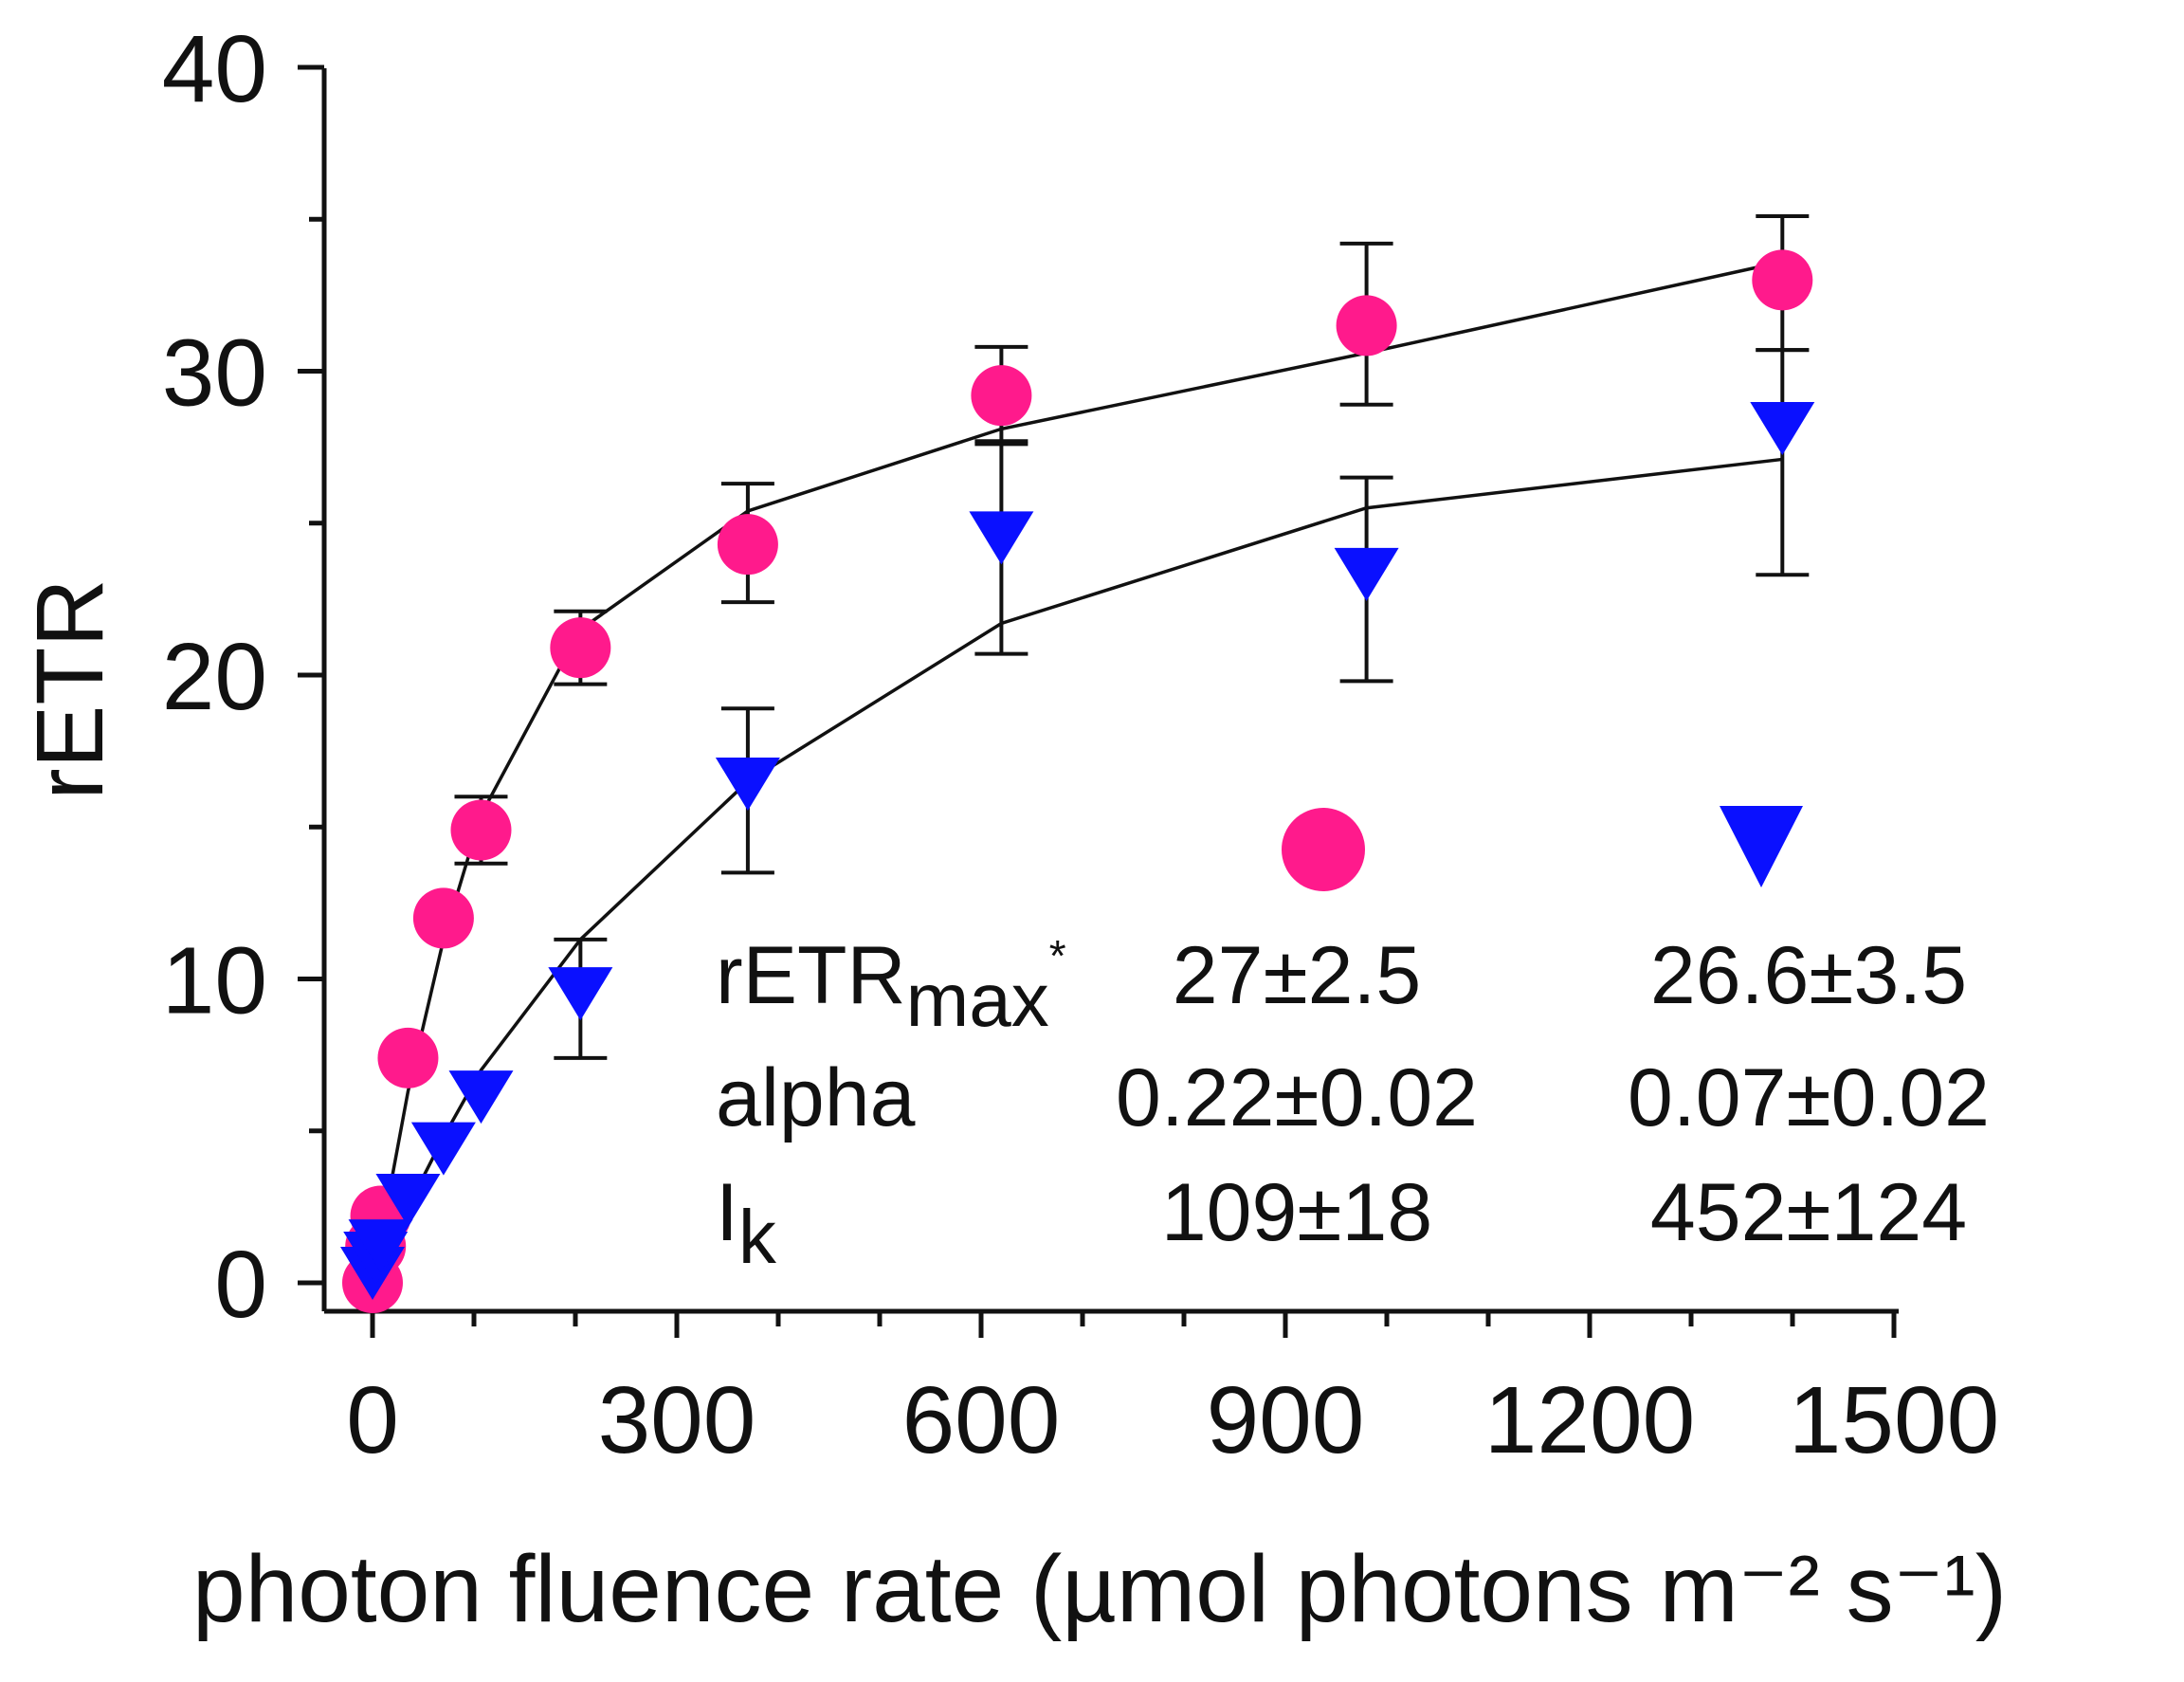 The image size is (2184, 1682). Describe the element at coordinates (1323, 850) in the screenshot. I see `legend-marker-circle` at that location.